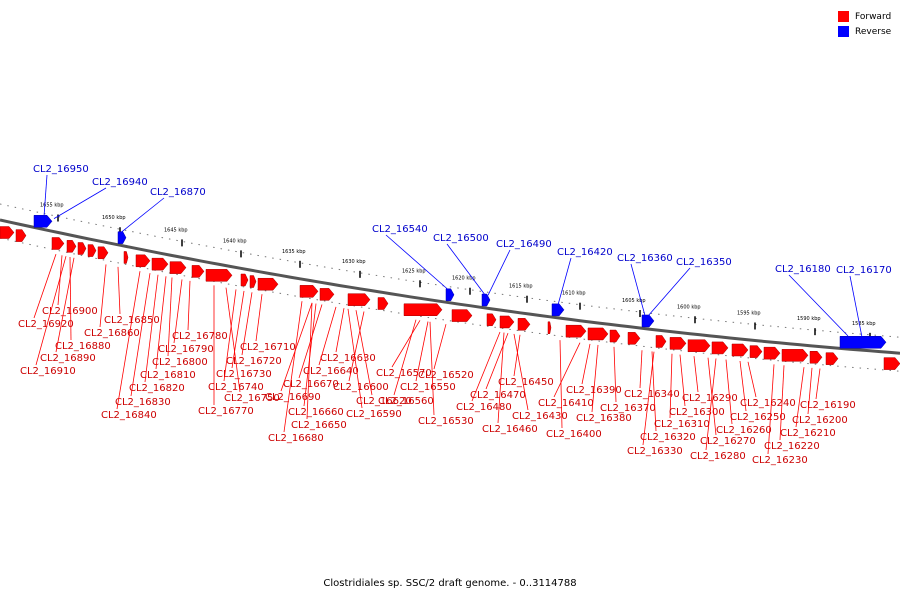  I want to click on forward-gene-label: CL2_16570, so click(404, 373).